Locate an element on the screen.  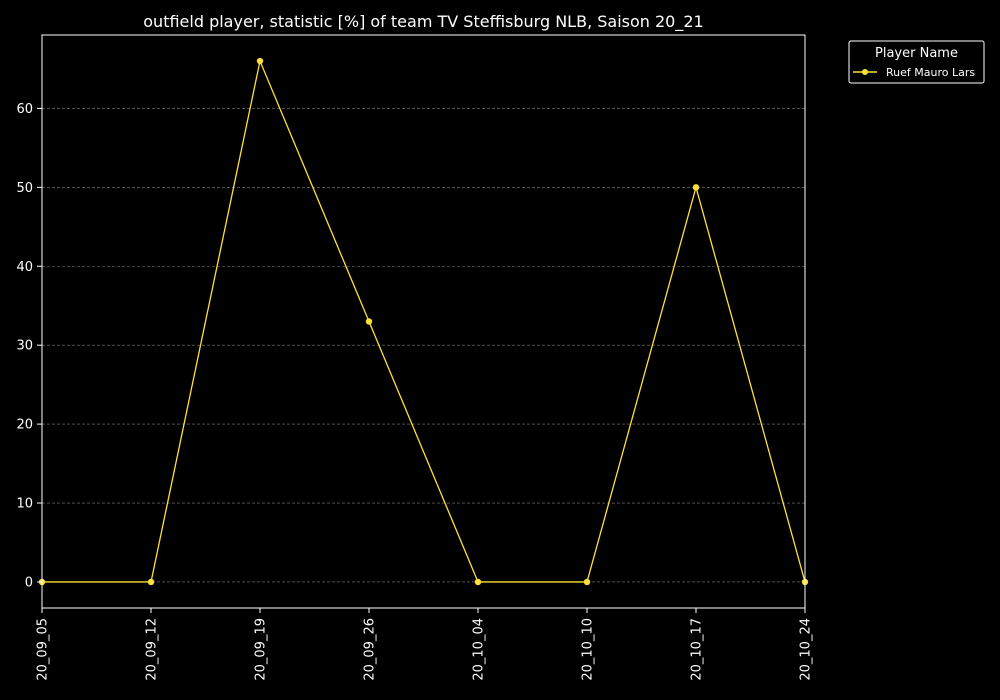
x-tick-label: 20_09_12 is located at coordinates (152, 649).